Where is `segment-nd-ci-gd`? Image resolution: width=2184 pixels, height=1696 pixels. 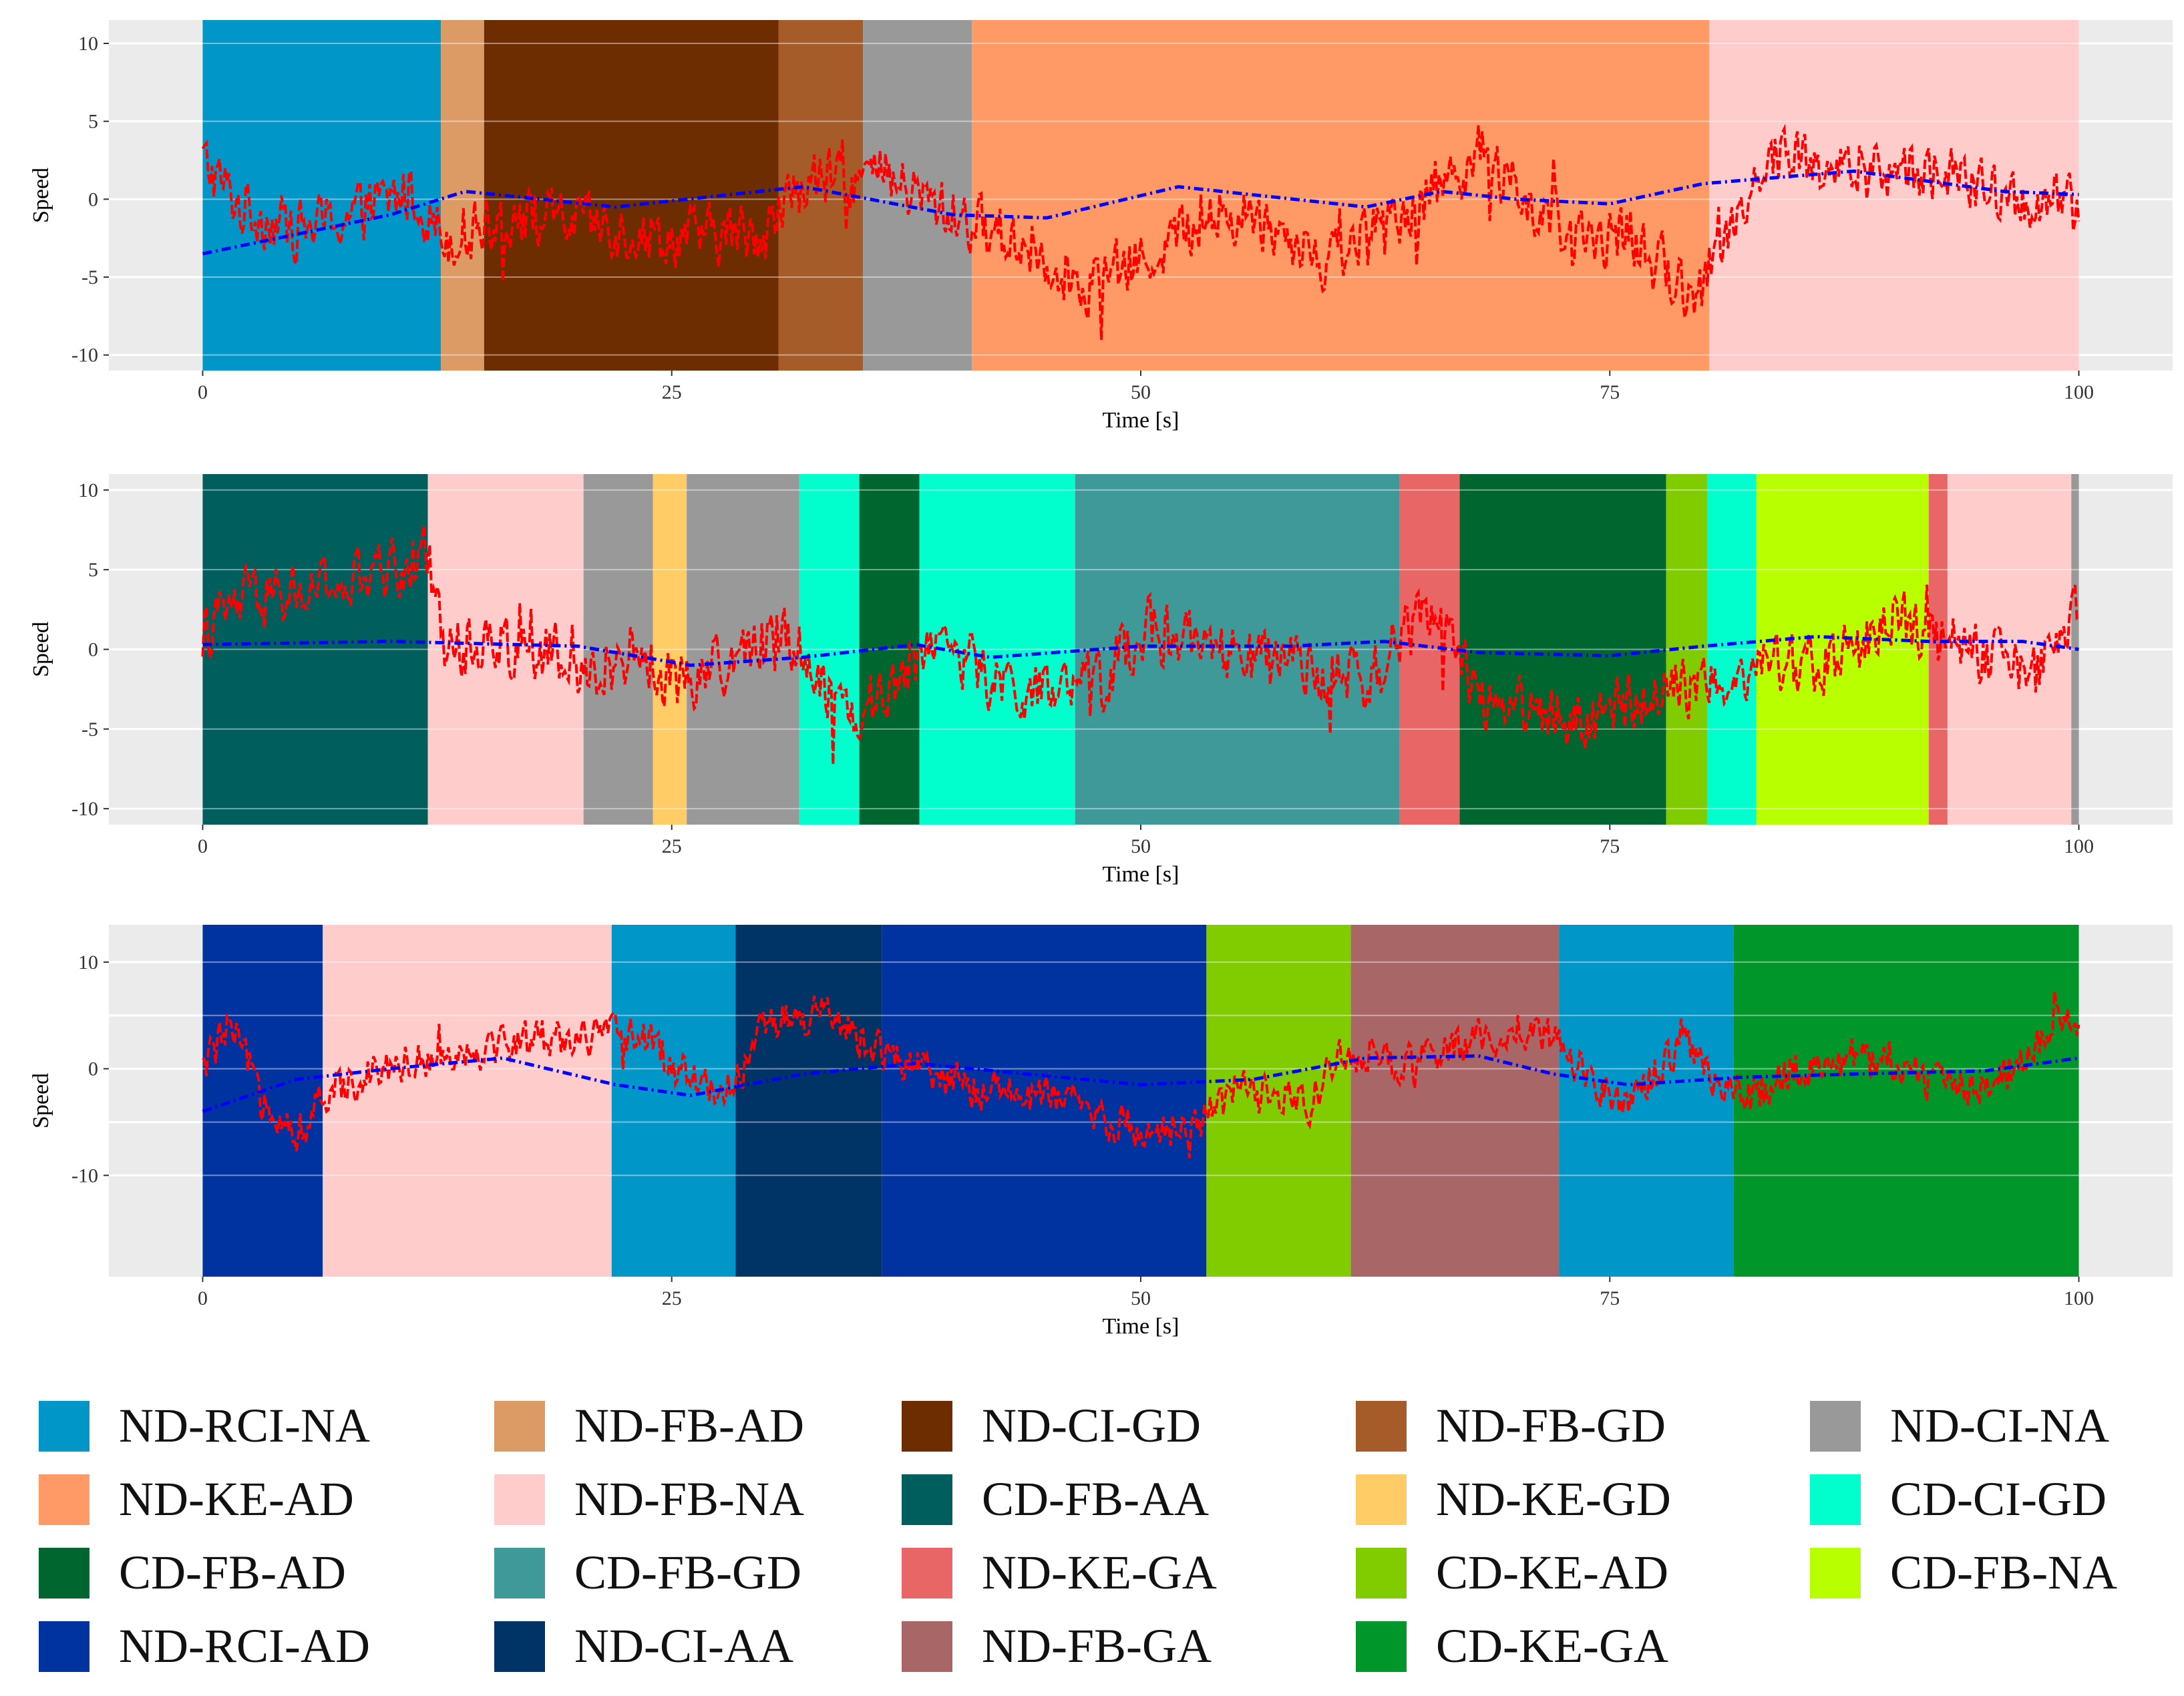 segment-nd-ci-gd is located at coordinates (631, 195).